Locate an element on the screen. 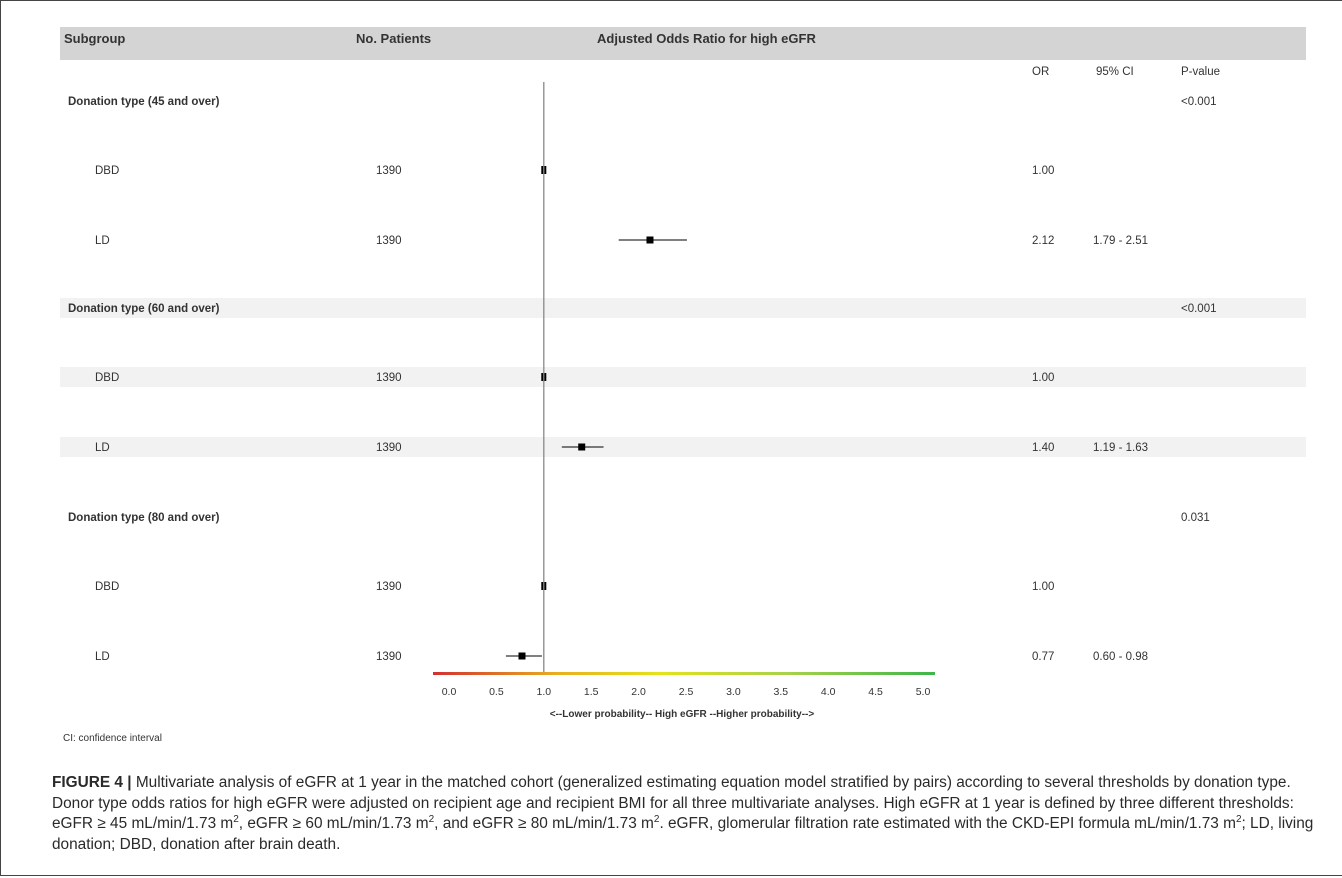 This screenshot has height=878, width=1342. header-pvalue: P-value is located at coordinates (1200, 72).